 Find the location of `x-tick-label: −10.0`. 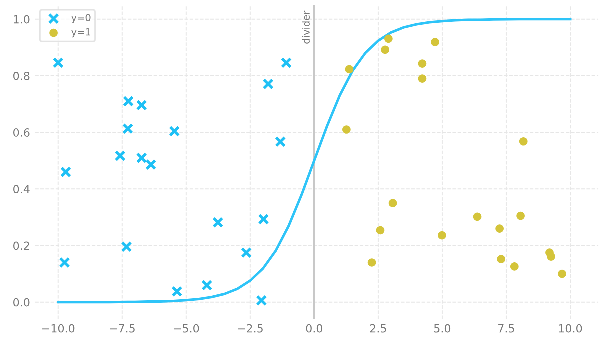

x-tick-label: −10.0 is located at coordinates (58, 328).